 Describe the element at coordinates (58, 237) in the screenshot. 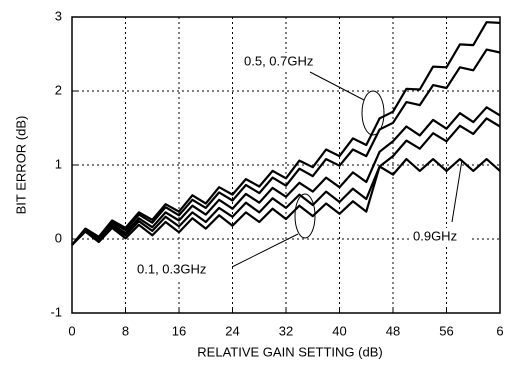

I see `y-tick-label: 0` at that location.